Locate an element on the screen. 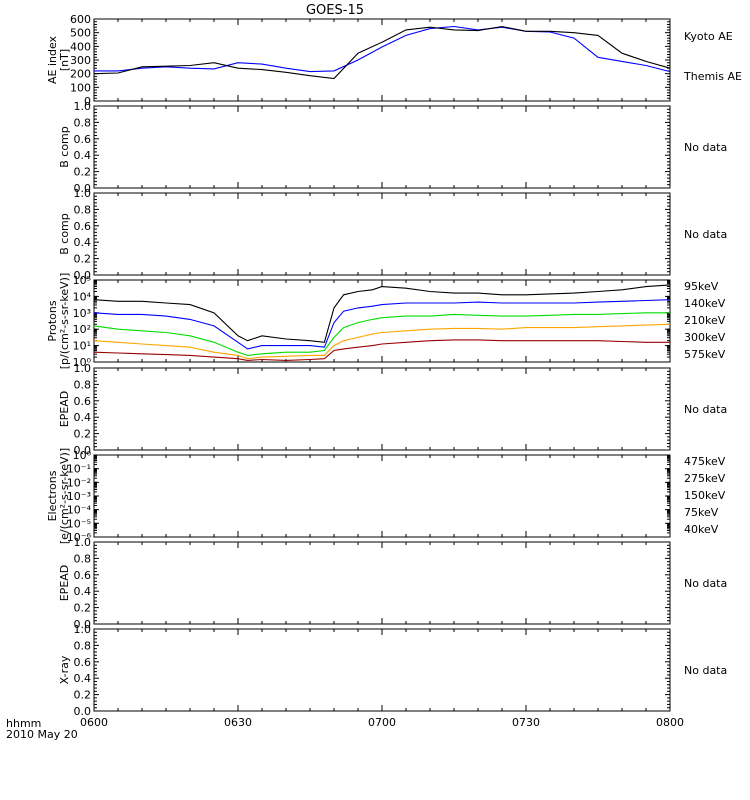  legend-entry: 275keV is located at coordinates (705, 478).